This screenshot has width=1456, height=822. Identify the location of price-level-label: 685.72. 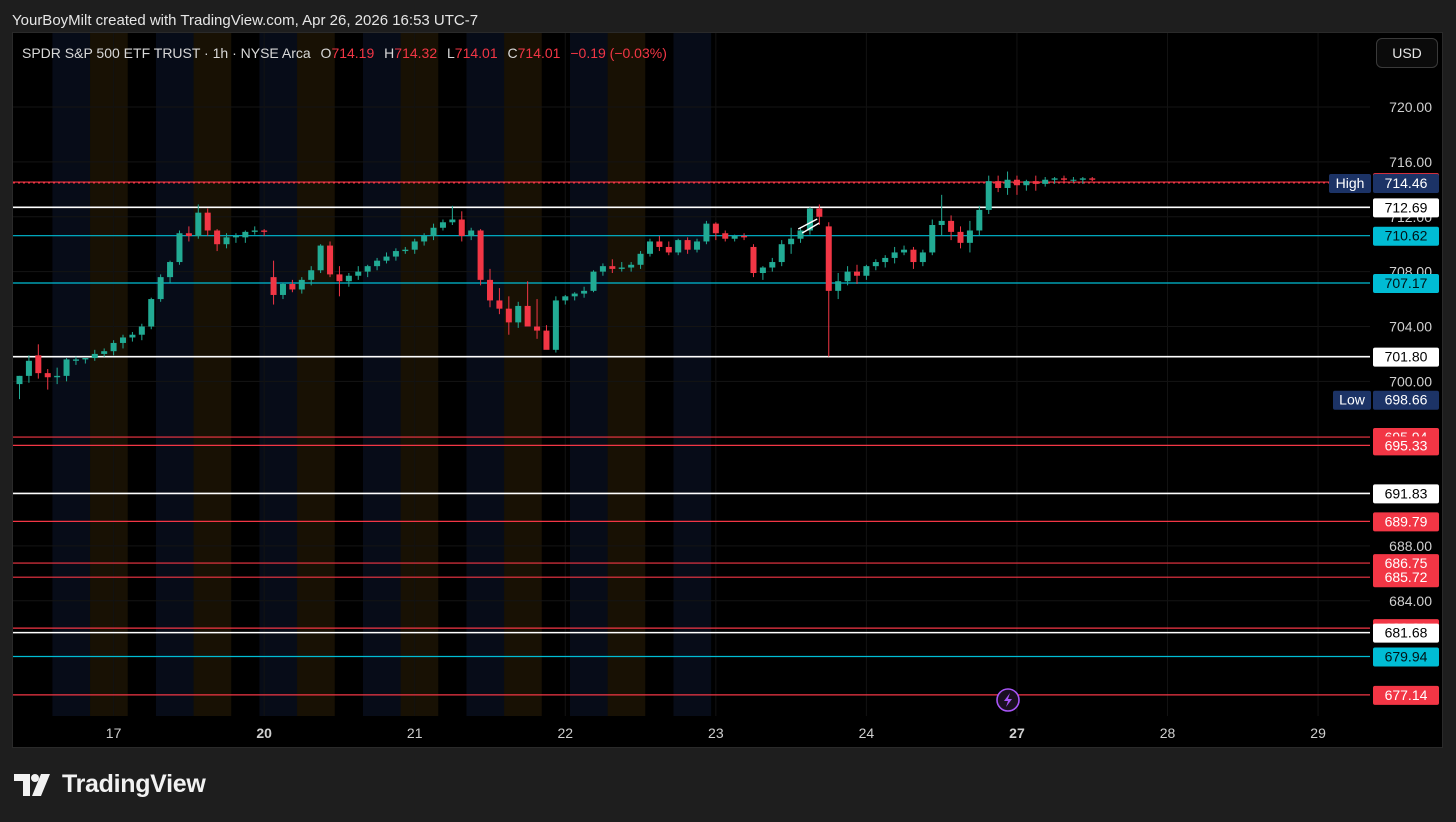
(1406, 577).